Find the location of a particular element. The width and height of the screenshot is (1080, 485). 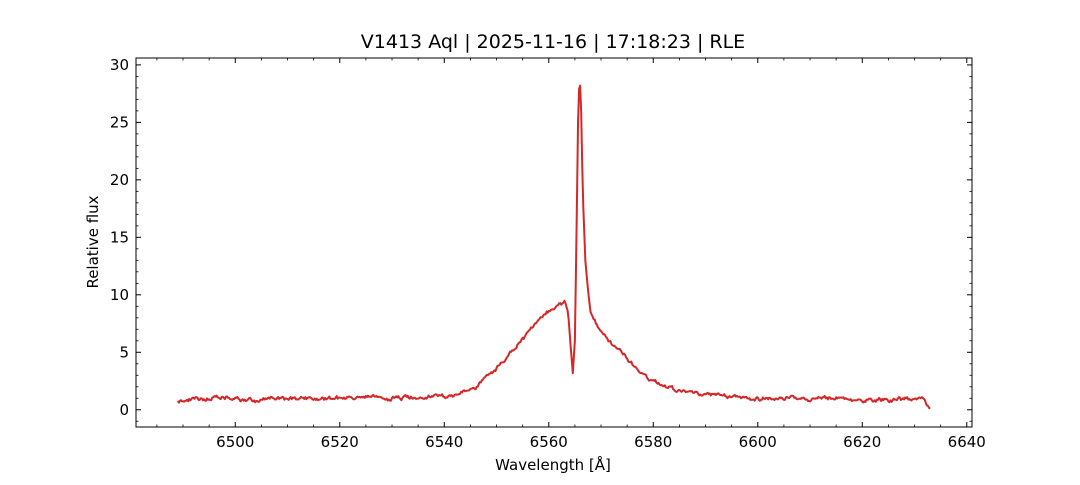

x-tick-labels: 6500 6520 6540 6560 6580 6600 6620 6640 is located at coordinates (601, 442).